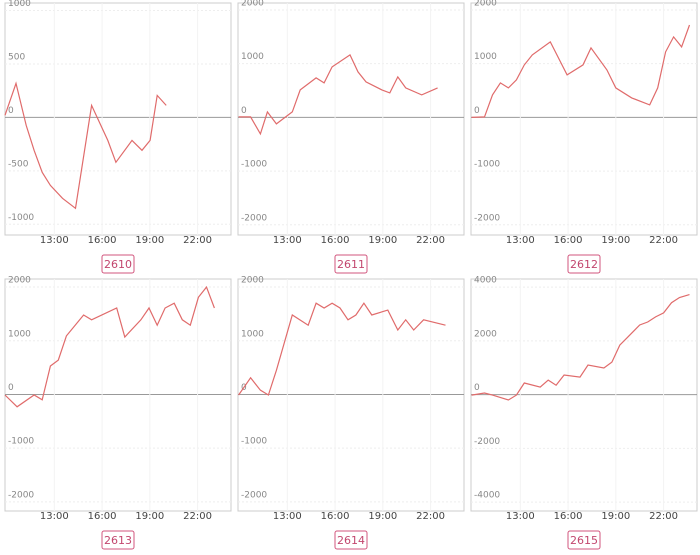  I want to click on y-tick-label: -4000, so click(487, 496).